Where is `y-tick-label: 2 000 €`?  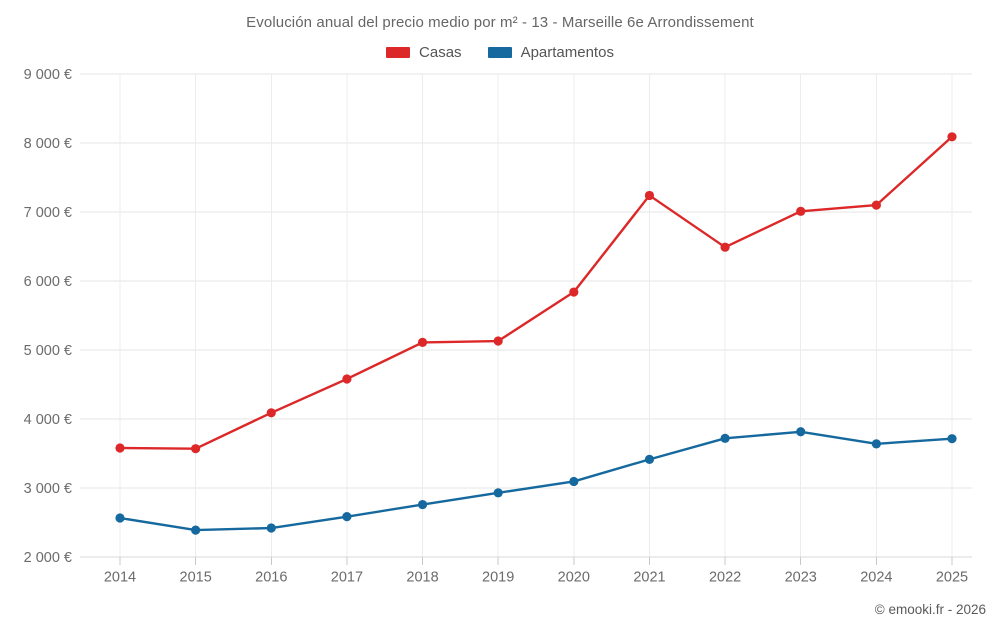
y-tick-label: 2 000 € is located at coordinates (48, 558).